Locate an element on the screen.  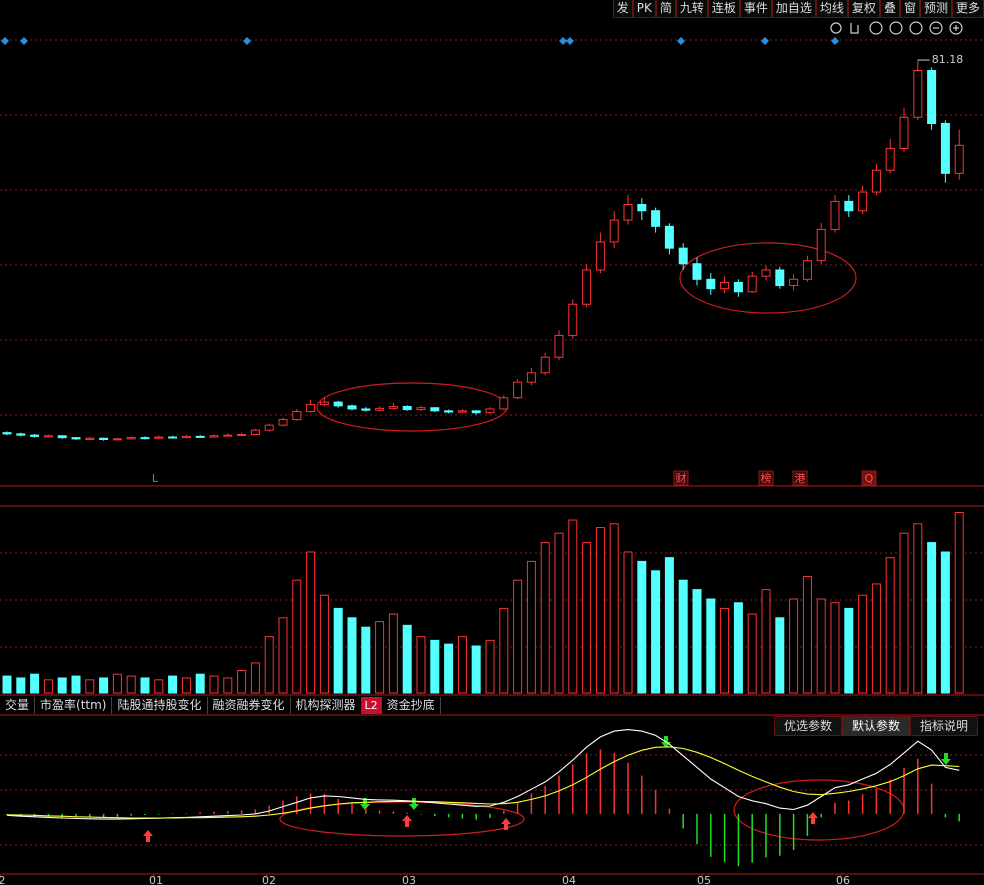
indicator-tab: L2 is located at coordinates (371, 705).